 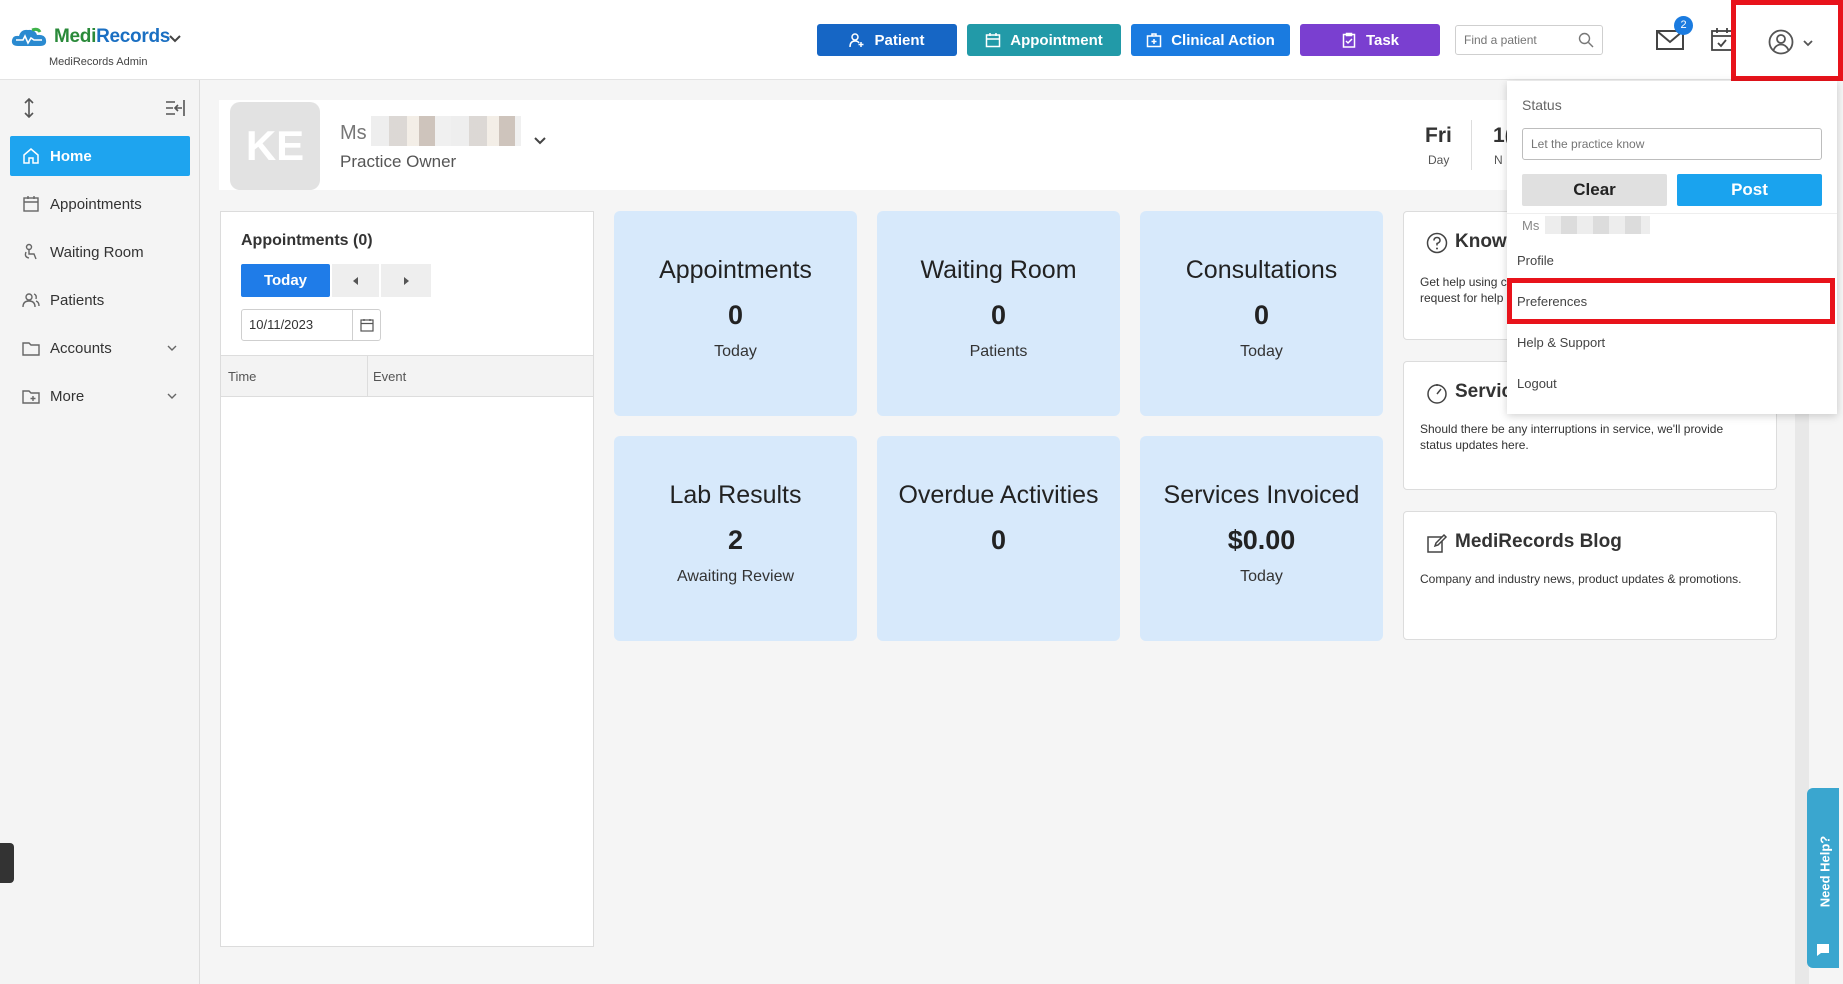 What do you see at coordinates (1823, 950) in the screenshot?
I see `chat-bubble-icon` at bounding box center [1823, 950].